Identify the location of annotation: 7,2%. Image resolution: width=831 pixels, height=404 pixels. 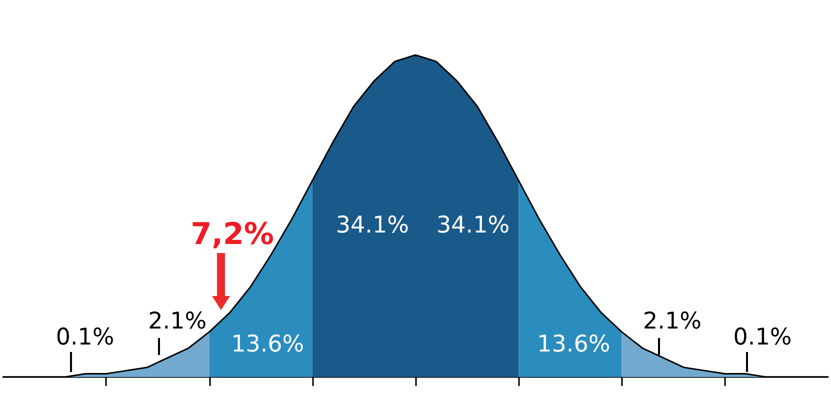
(232, 234).